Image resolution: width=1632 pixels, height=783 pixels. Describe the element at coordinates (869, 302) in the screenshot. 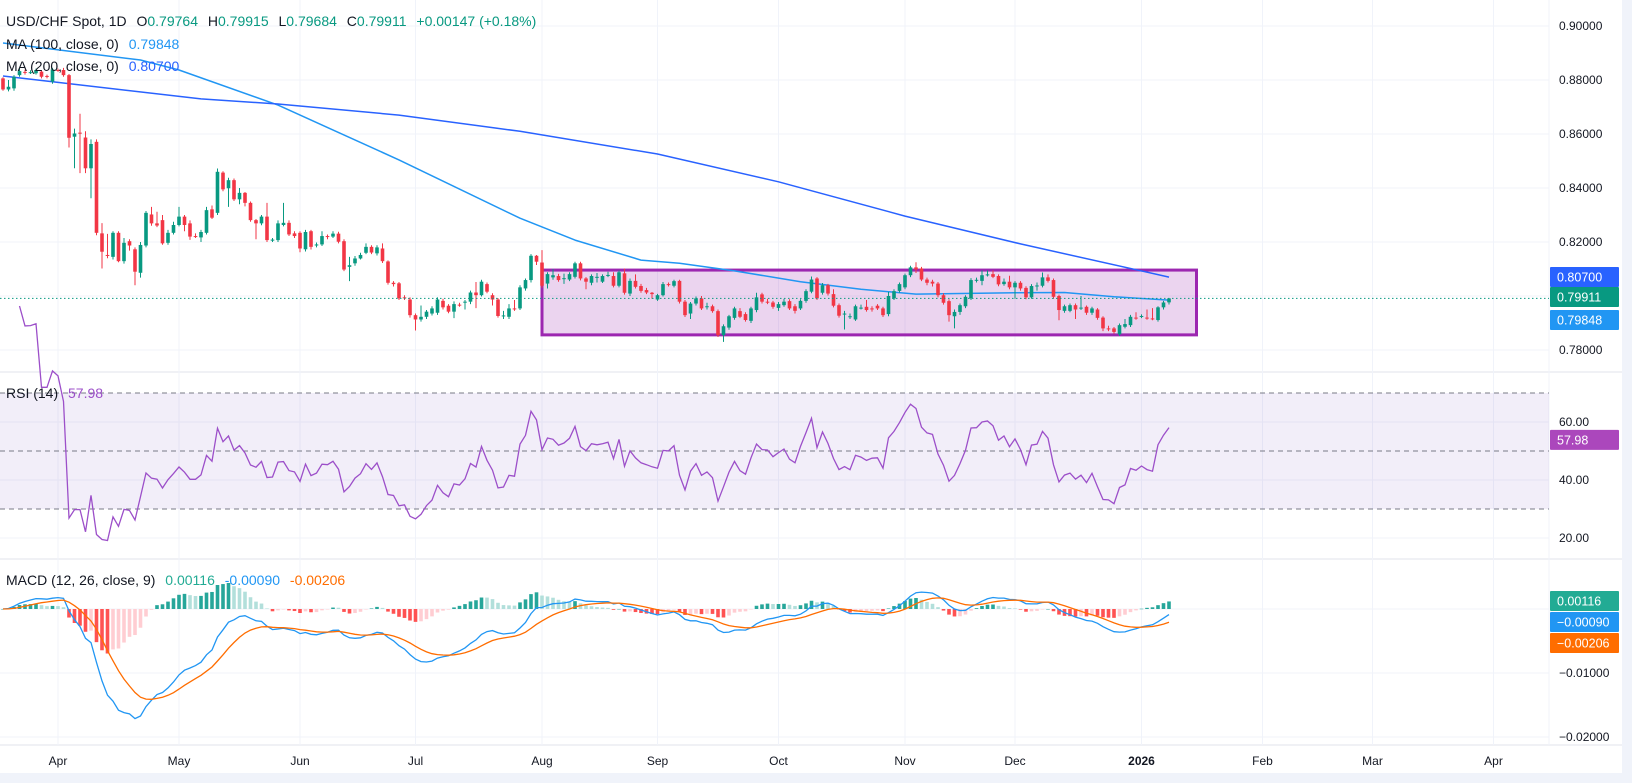

I see `range-rectangle` at that location.